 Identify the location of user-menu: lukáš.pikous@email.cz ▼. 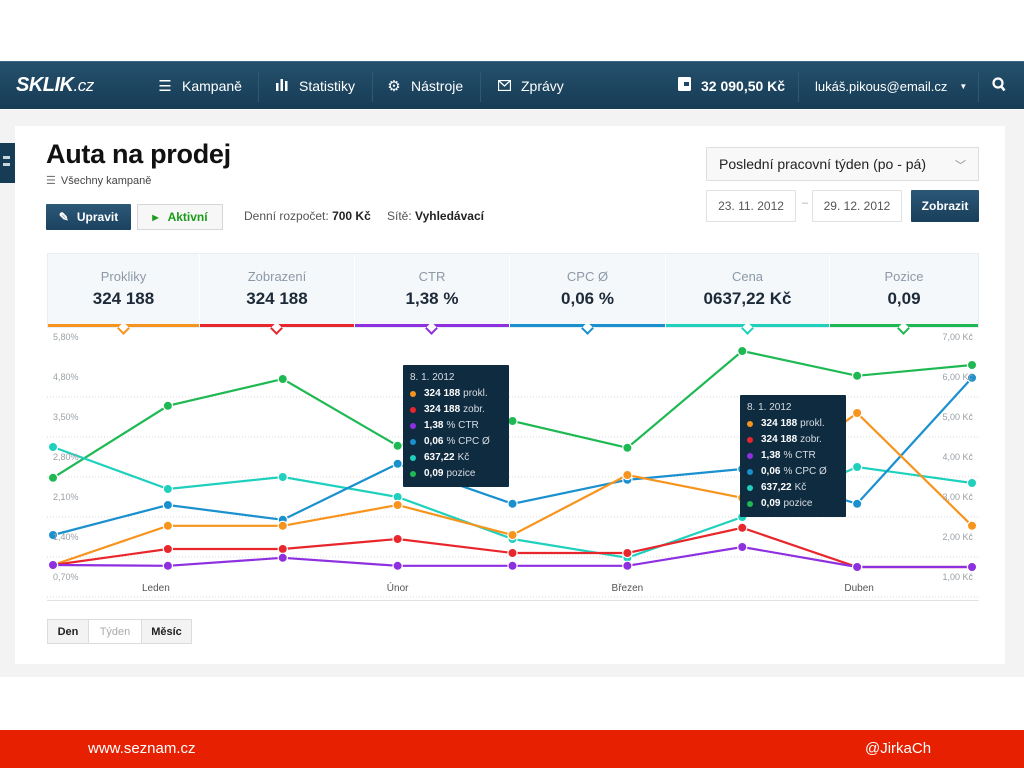
(891, 86).